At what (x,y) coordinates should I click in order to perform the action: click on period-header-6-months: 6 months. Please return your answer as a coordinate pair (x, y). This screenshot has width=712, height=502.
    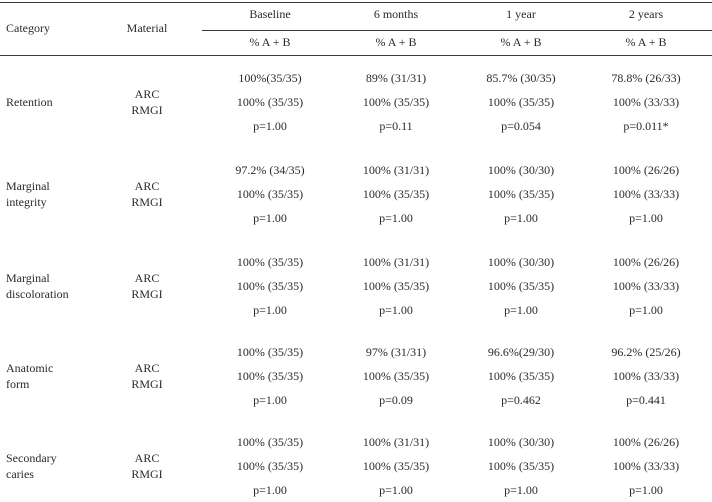
    Looking at the image, I should click on (396, 14).